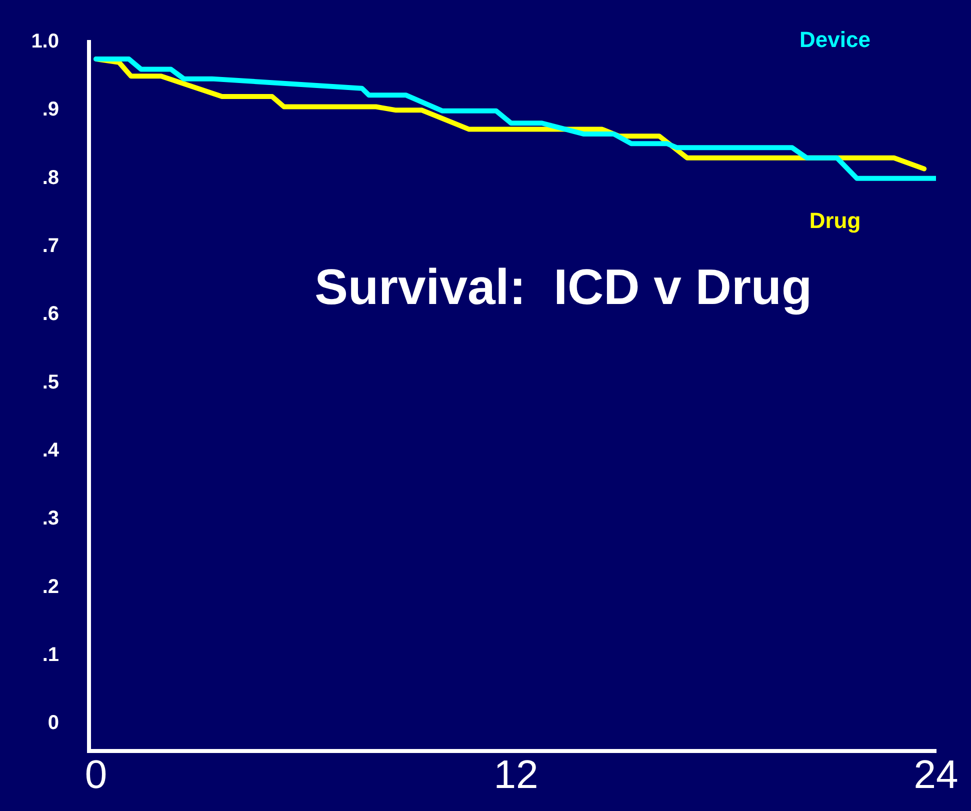  What do you see at coordinates (50, 246) in the screenshot?
I see `y-tick-label: .7` at bounding box center [50, 246].